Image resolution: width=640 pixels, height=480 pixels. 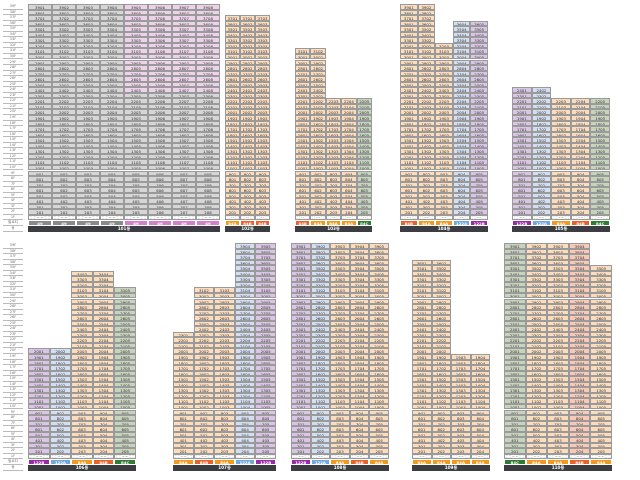 I want to click on unit-cell: 1701, so click(x=515, y=368).